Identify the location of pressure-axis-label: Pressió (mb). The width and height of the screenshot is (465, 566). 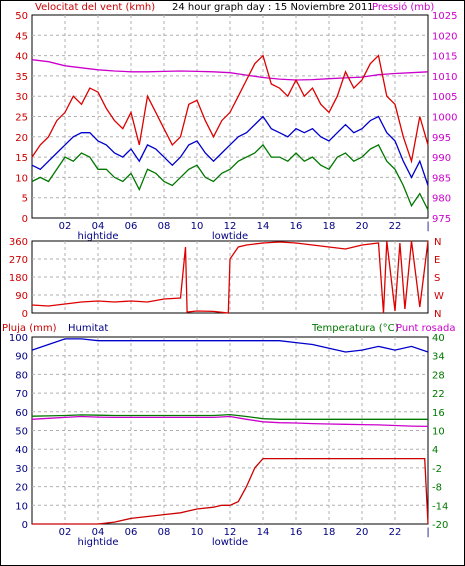
(403, 7).